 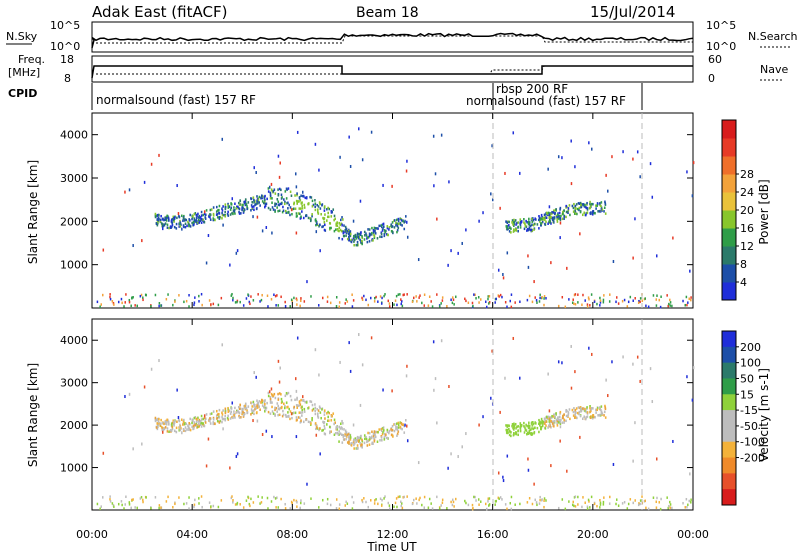 I want to click on cpid-segment-3: normalsound (fast) 157 RF, so click(x=546, y=101).